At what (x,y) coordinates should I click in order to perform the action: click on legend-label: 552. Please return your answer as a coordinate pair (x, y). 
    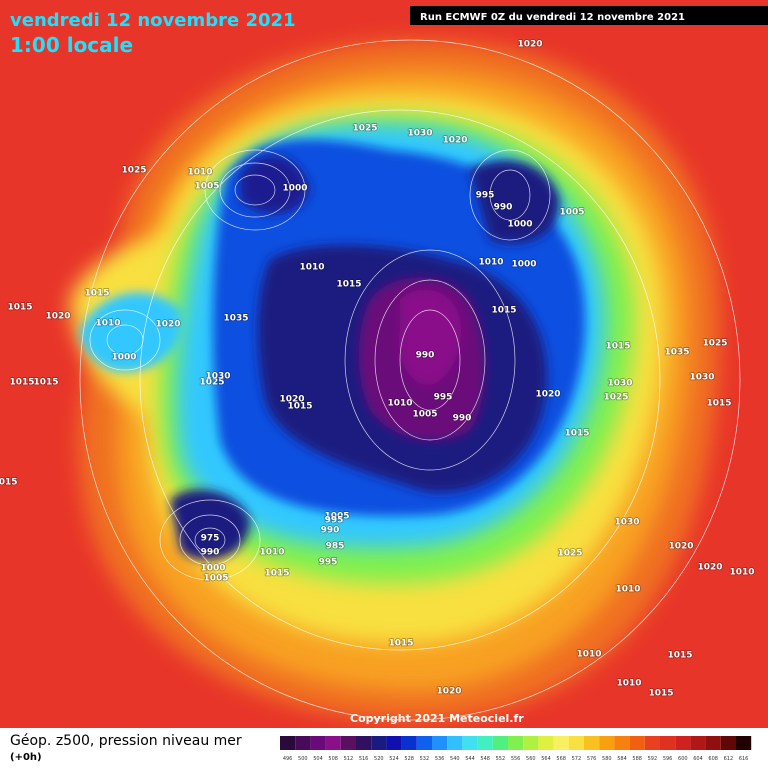
    Looking at the image, I should click on (501, 759).